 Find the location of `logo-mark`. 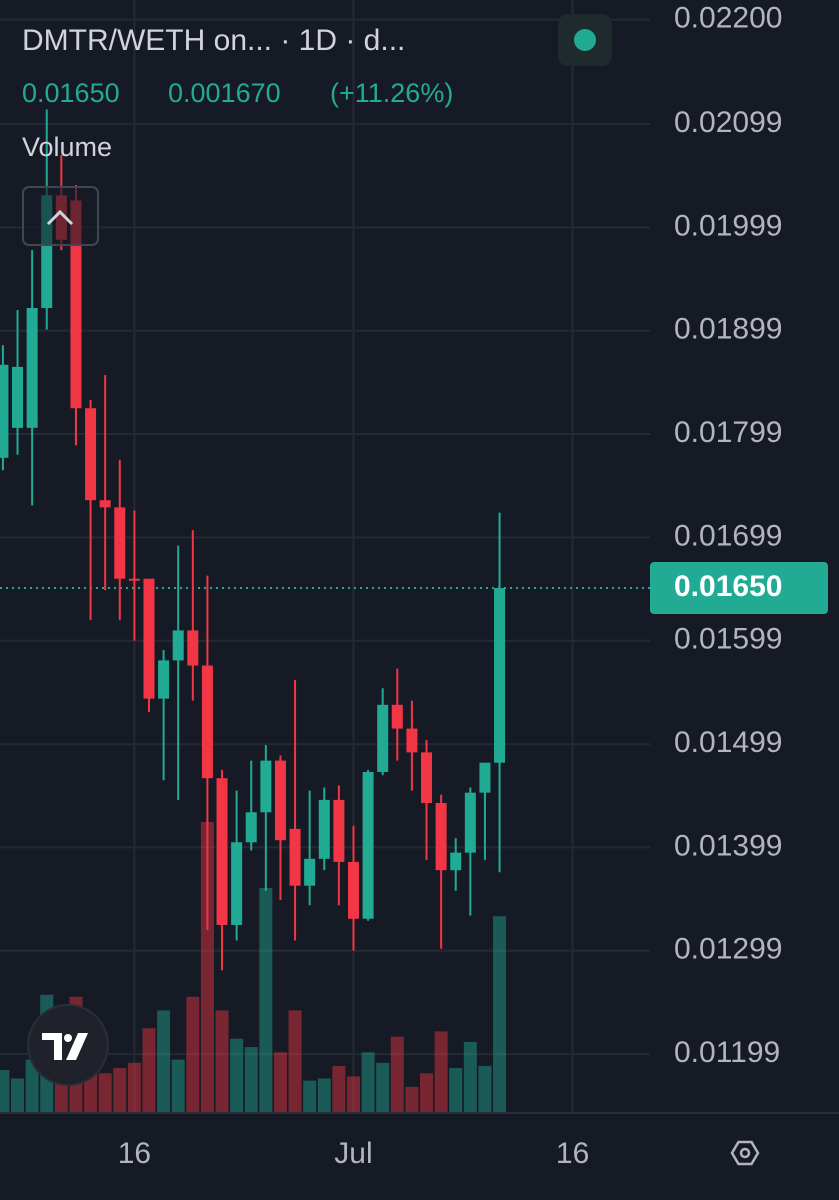

logo-mark is located at coordinates (65, 1046).